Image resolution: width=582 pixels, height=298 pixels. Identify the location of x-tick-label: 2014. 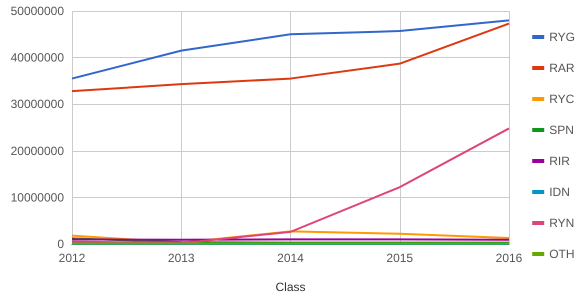
(290, 258).